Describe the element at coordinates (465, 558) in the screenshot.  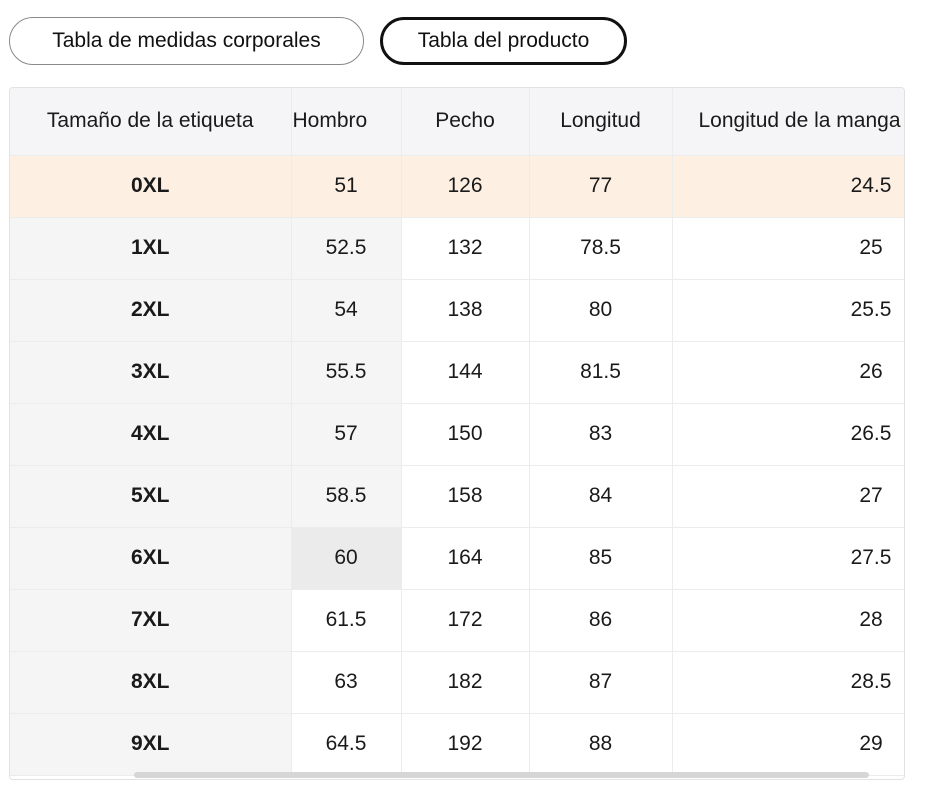
I see `chest-cell: 164` at that location.